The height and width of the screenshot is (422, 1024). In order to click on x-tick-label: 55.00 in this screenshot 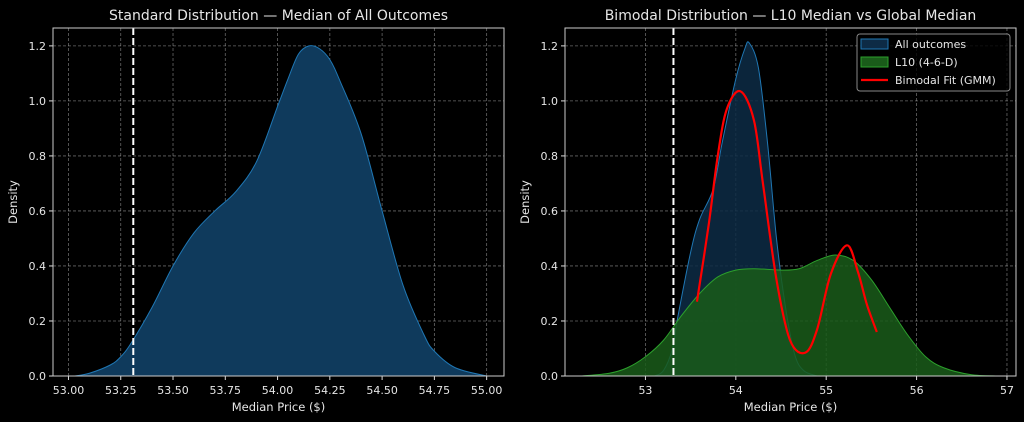, I will do `click(487, 390)`.